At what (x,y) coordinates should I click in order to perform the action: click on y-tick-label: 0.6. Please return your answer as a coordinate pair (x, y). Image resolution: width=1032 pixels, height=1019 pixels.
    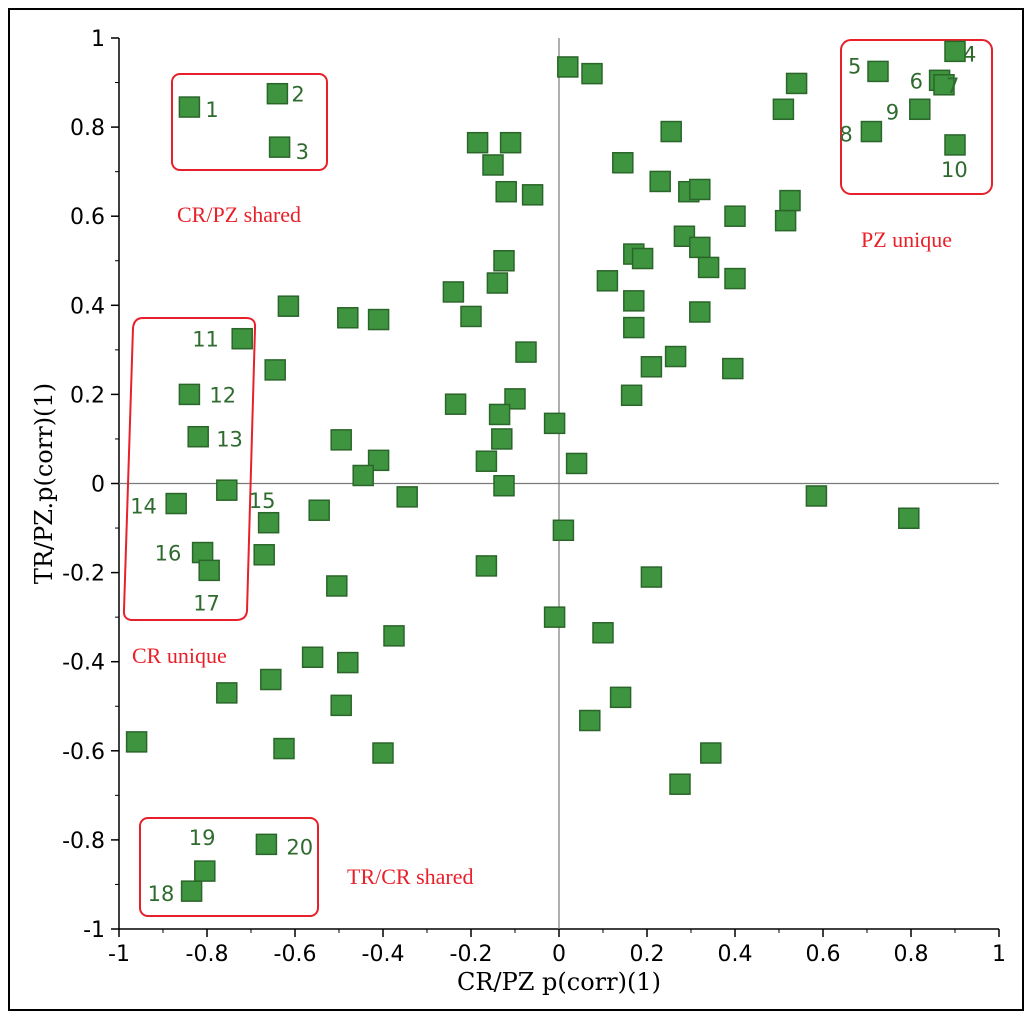
    Looking at the image, I should click on (87, 217).